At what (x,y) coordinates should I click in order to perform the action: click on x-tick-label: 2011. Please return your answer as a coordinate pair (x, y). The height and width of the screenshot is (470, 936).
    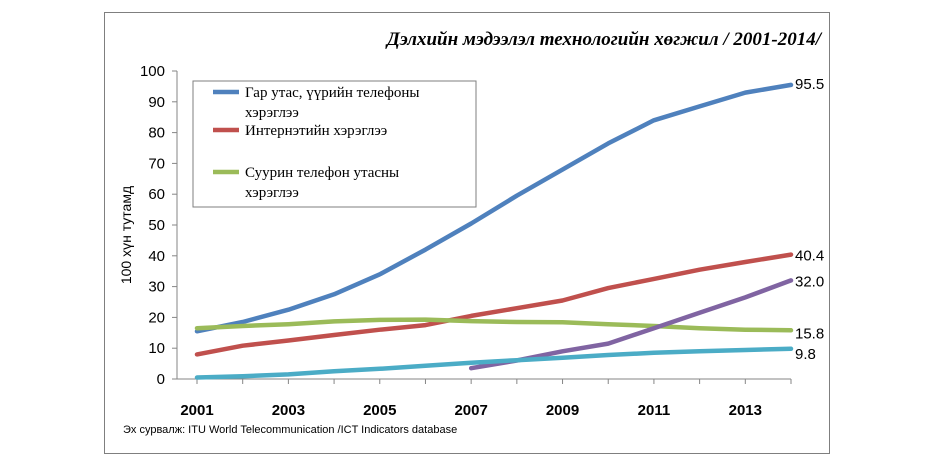
    Looking at the image, I should click on (654, 410).